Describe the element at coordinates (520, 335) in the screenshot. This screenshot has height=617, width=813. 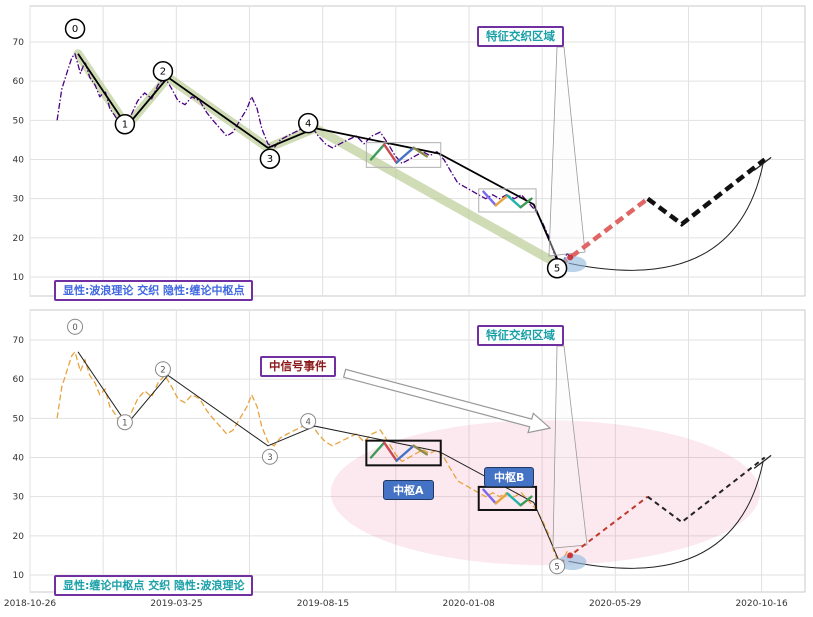
I see `feature-zone-label-bottom: 特征交织区域` at that location.